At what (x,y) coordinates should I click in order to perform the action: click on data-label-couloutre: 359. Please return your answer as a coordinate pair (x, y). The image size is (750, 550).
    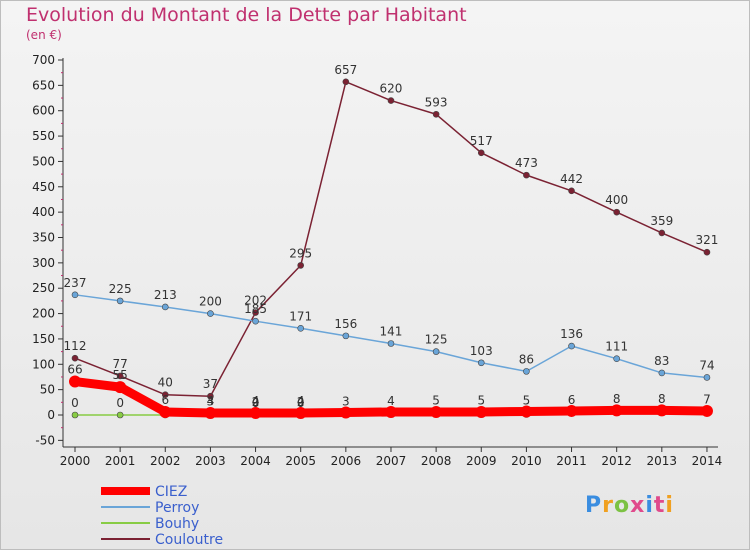
    Looking at the image, I should click on (661, 221).